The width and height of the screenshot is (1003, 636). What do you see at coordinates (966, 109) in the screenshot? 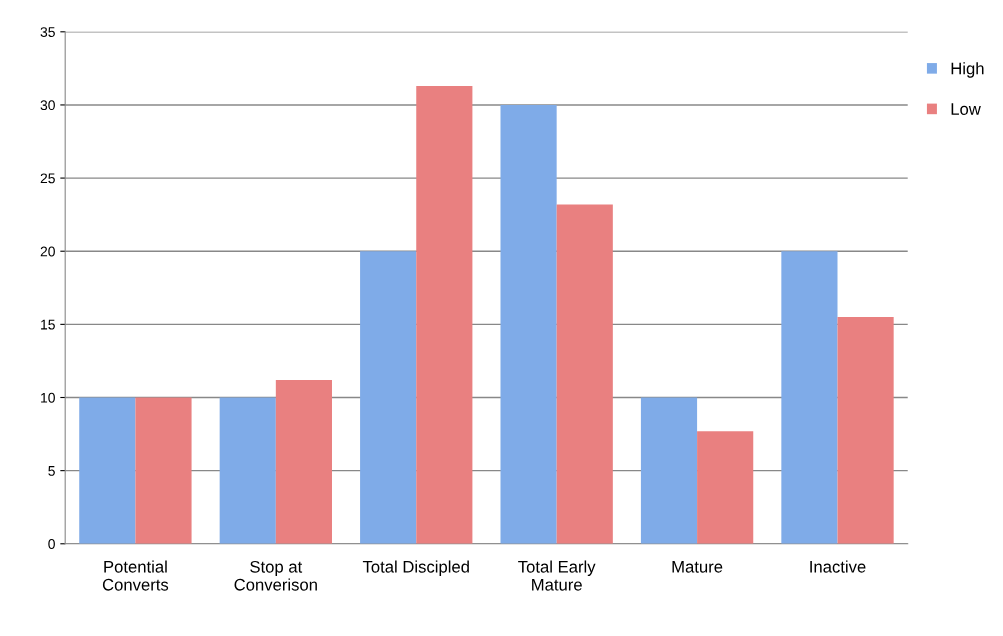
I see `legend-label: Low` at bounding box center [966, 109].